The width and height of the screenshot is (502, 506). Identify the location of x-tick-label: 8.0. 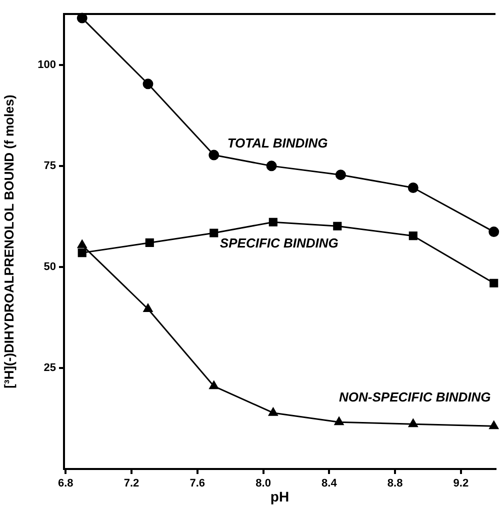
(263, 484).